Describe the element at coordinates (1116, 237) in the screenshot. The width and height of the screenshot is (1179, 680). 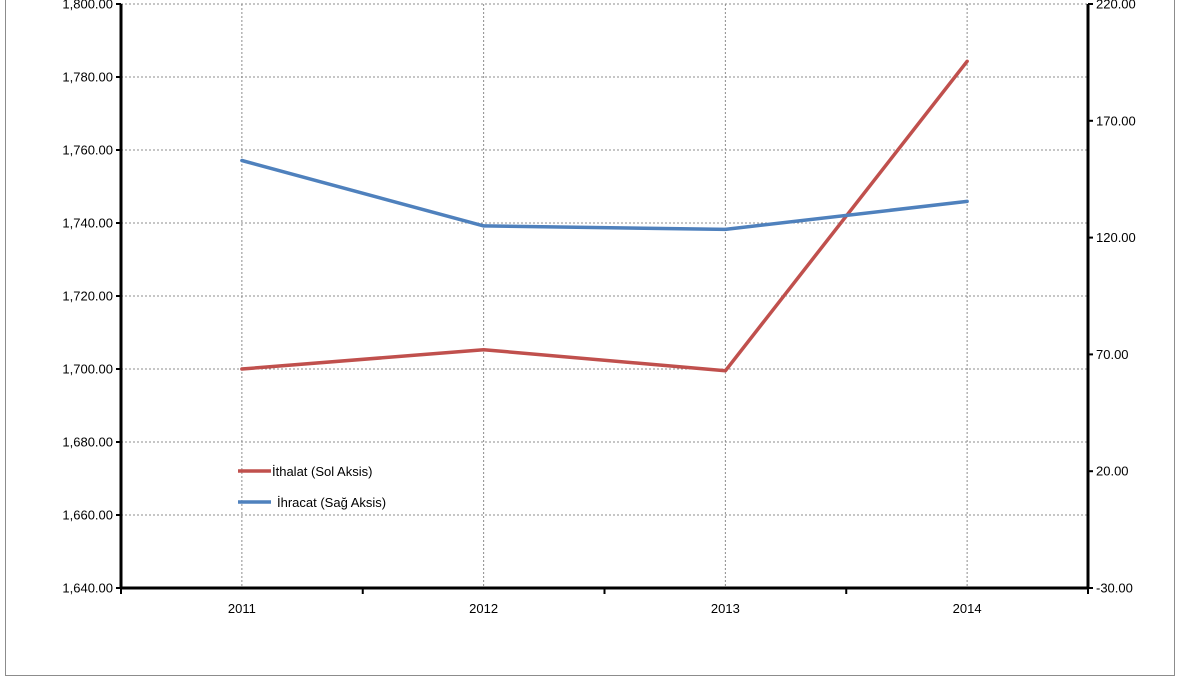
I see `right-tick-label: 120.00` at that location.